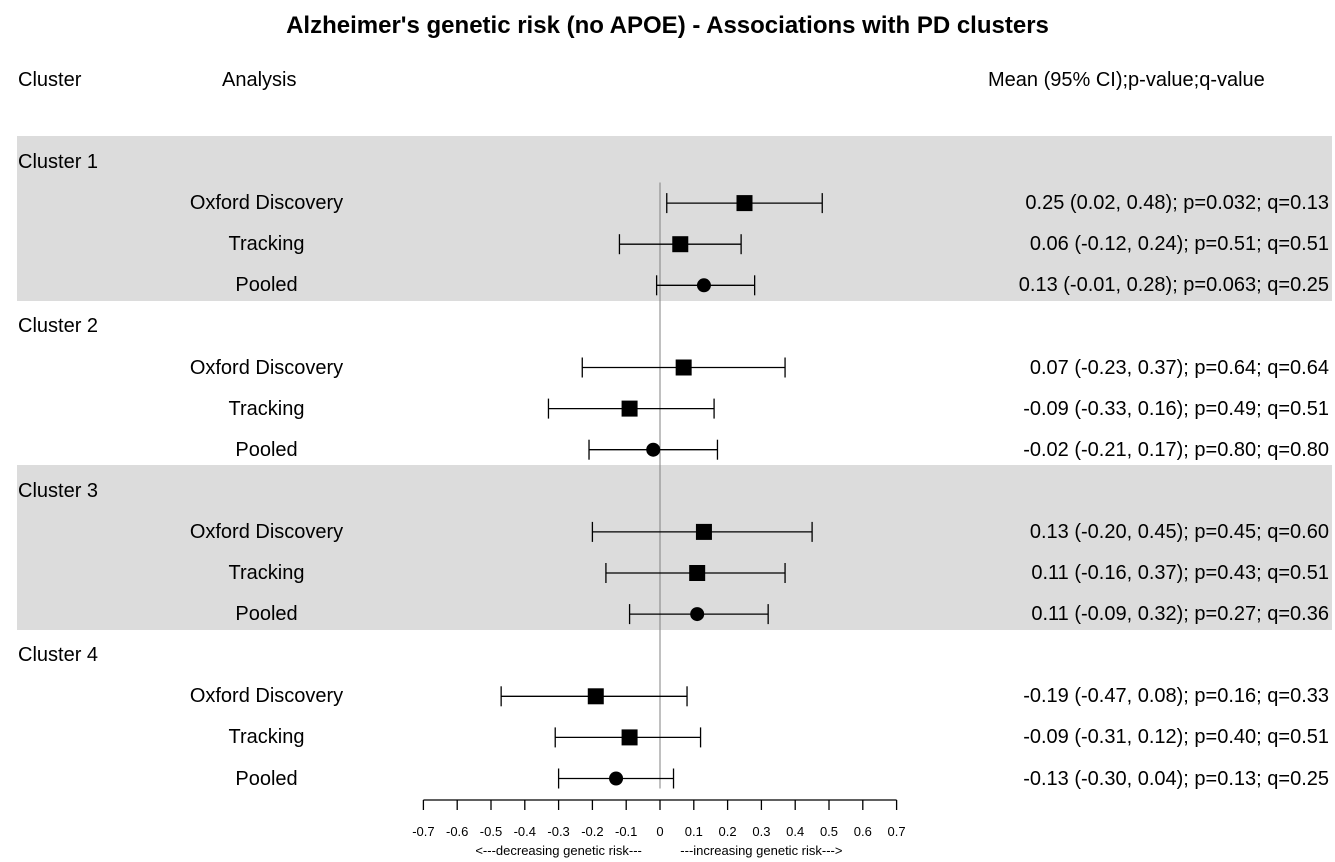 This screenshot has height=862, width=1335. What do you see at coordinates (1179, 531) in the screenshot?
I see `stats-label: 0.13 (-0.20, 0.45); p=0.45; q=0.60` at bounding box center [1179, 531].